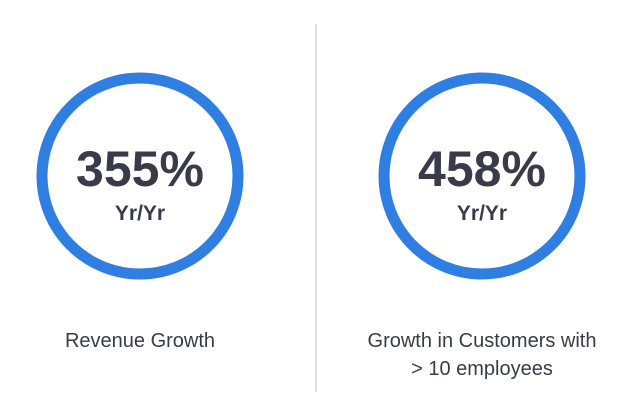 The width and height of the screenshot is (640, 408). I want to click on kpi-caption: Revenue Growth, so click(140, 341).